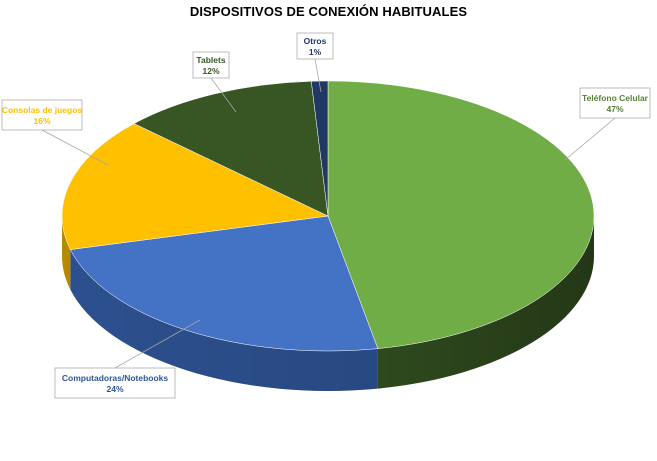  I want to click on slice-otros, so click(320, 148).